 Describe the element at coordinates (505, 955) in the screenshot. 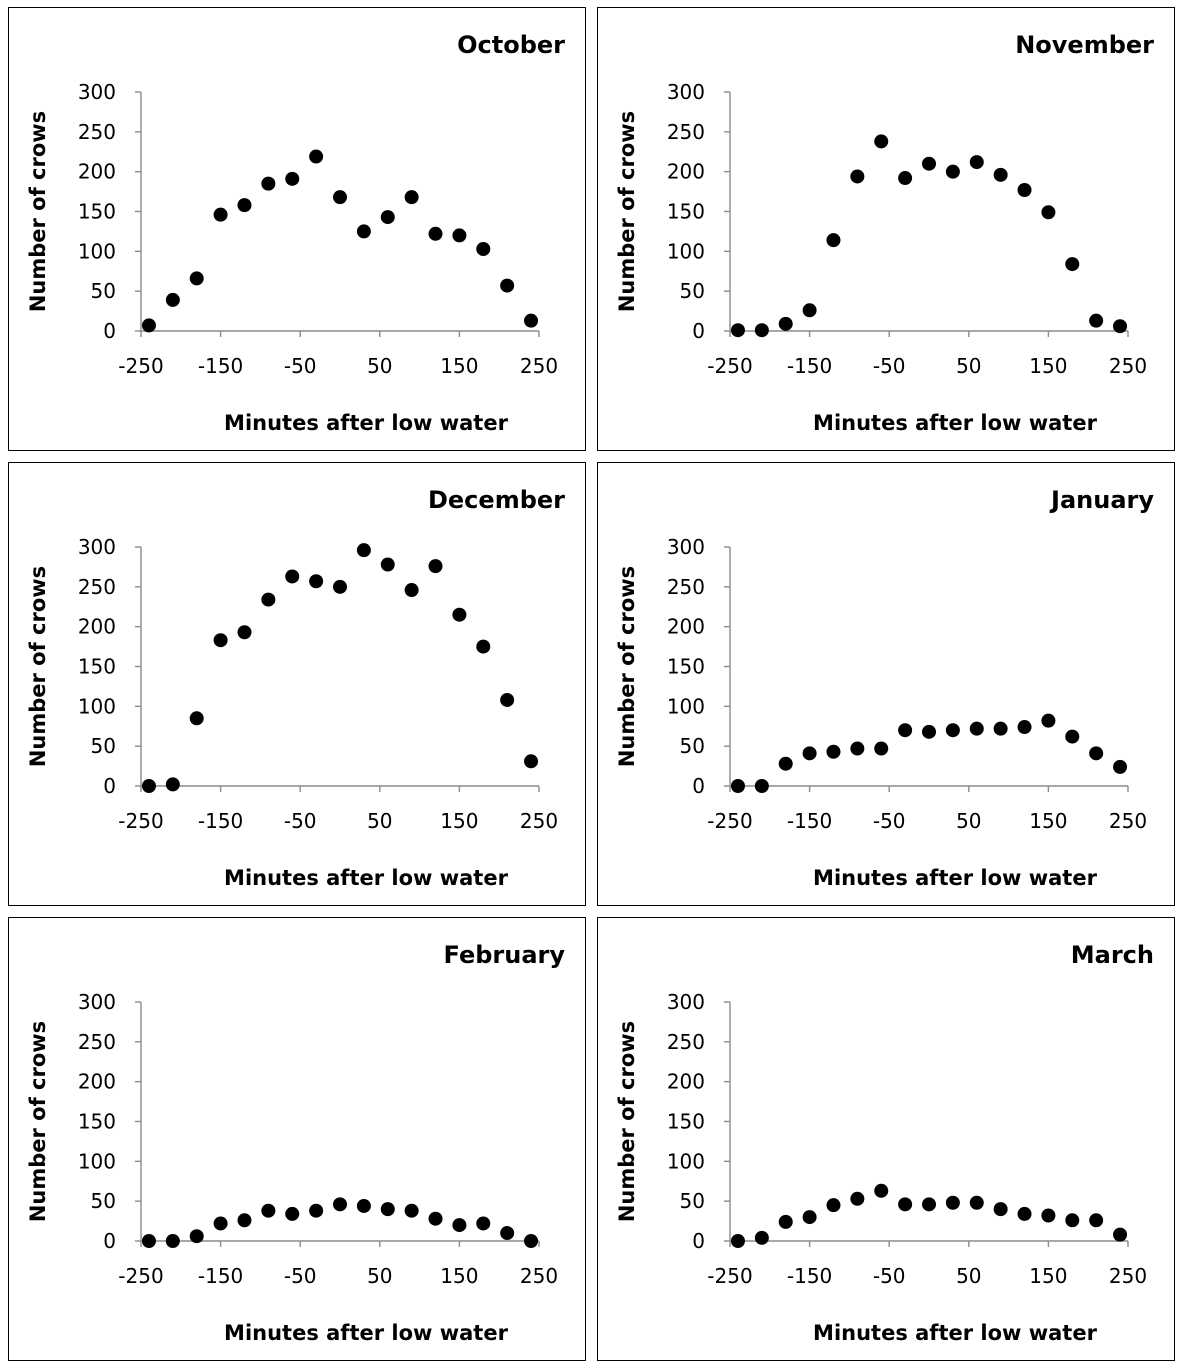

I see `chart-title: February` at that location.